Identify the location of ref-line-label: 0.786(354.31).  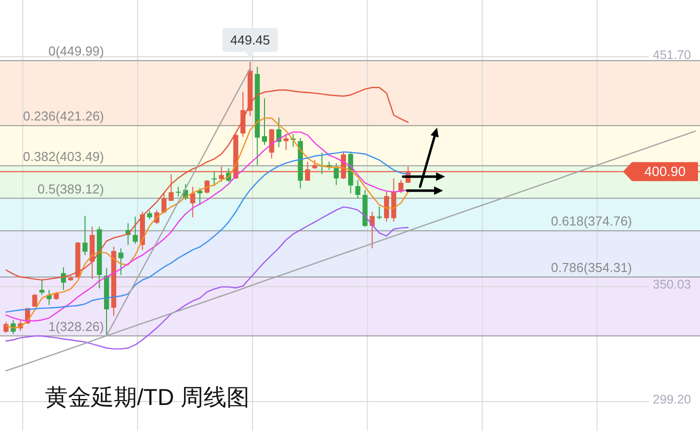
(591, 267).